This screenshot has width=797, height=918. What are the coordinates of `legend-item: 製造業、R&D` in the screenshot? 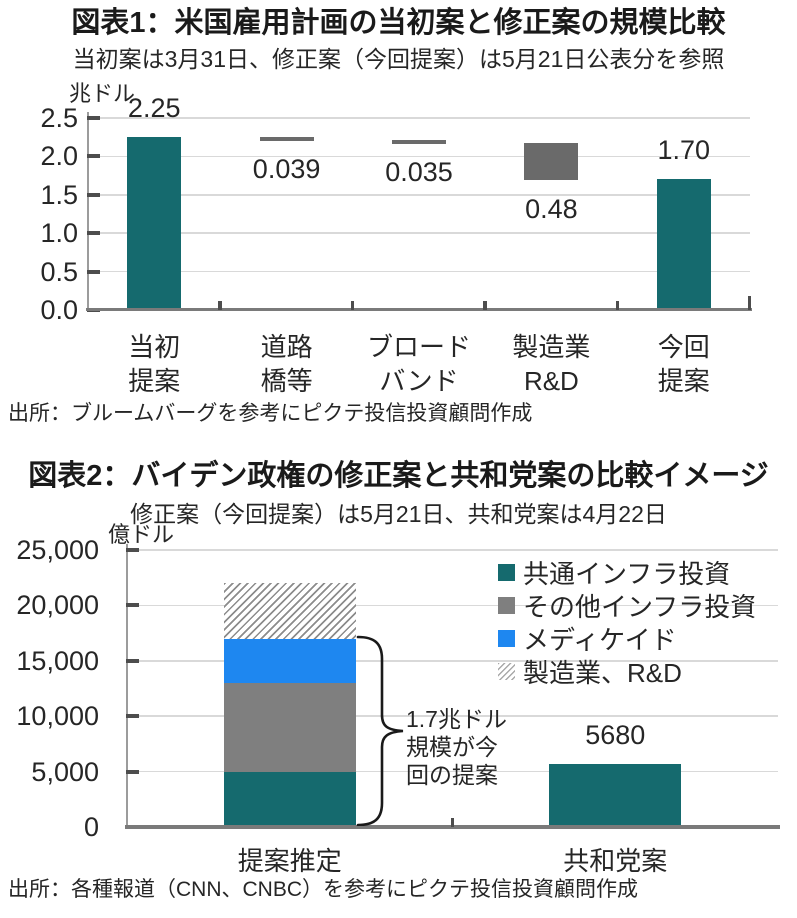 It's located at (627, 671).